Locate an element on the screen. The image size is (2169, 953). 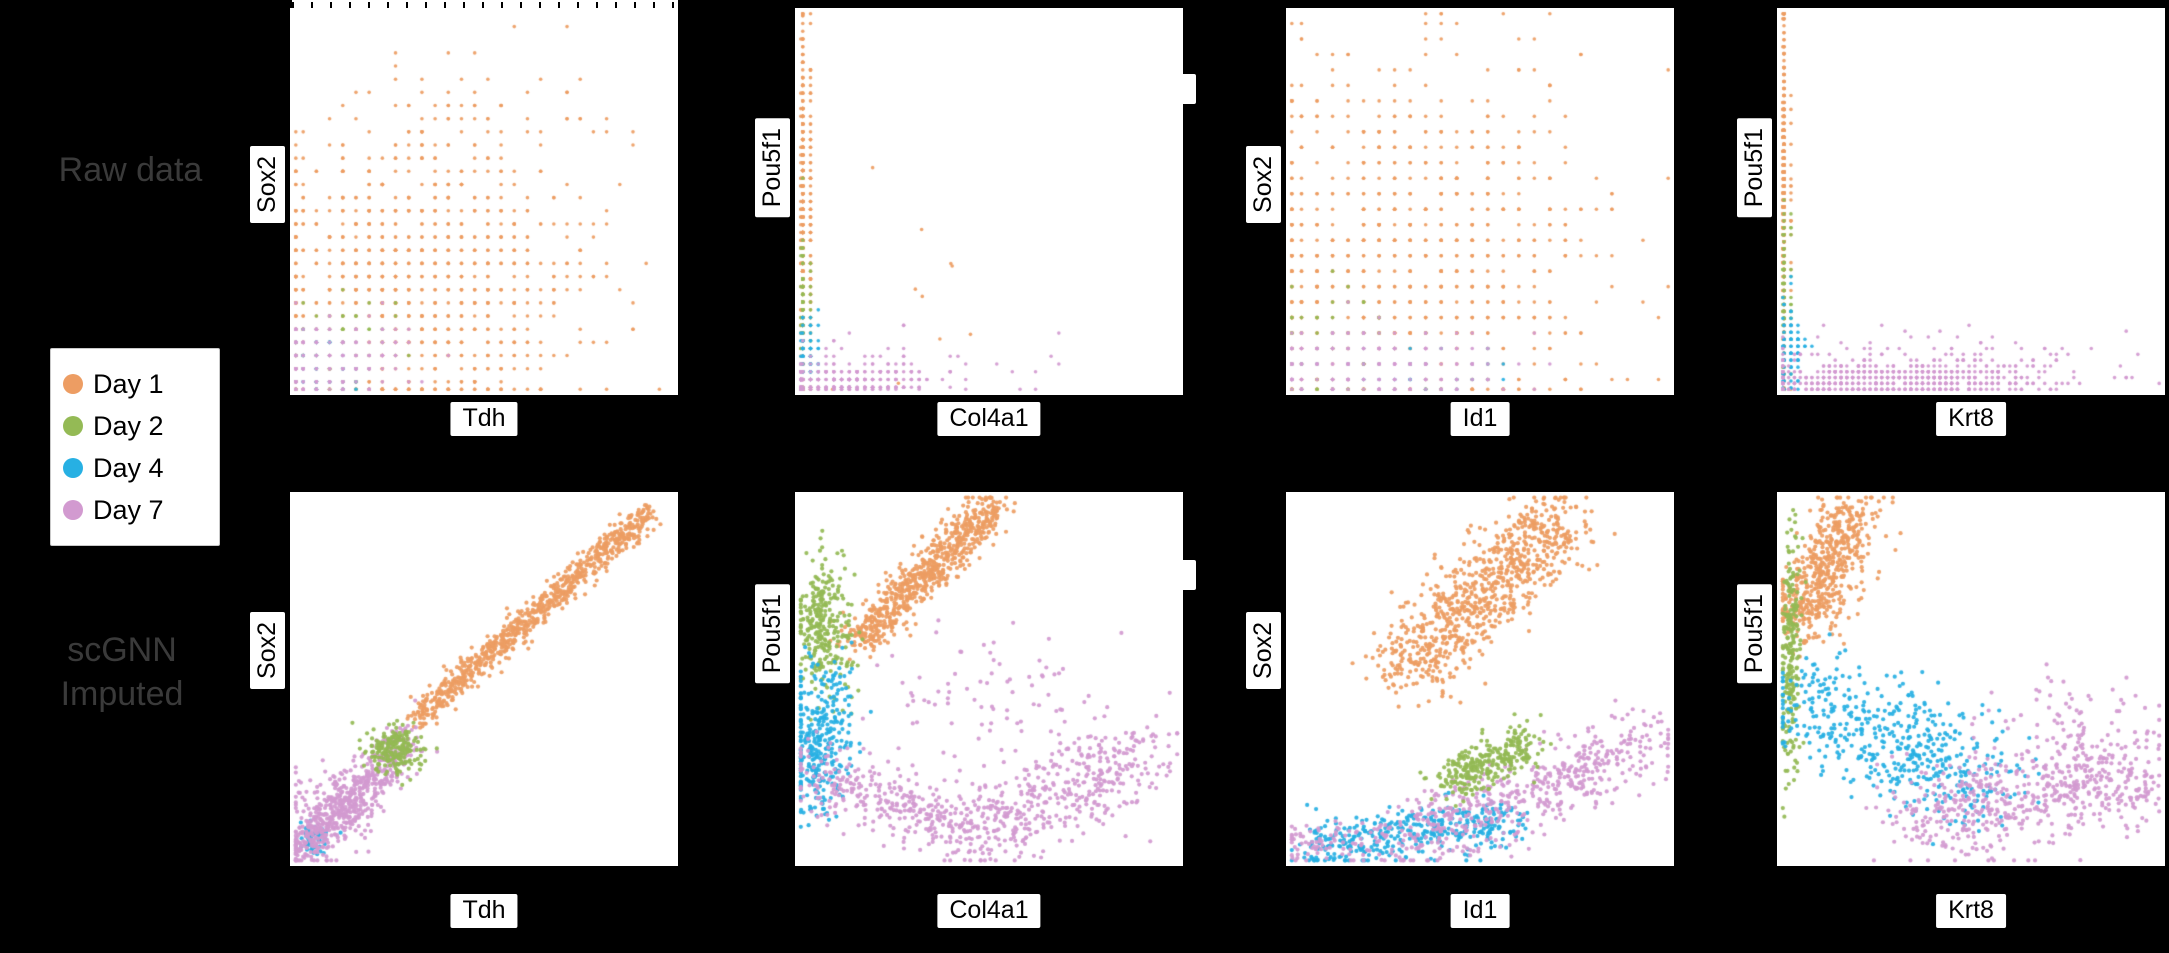
day-7-color-dot-icon is located at coordinates (73, 510).